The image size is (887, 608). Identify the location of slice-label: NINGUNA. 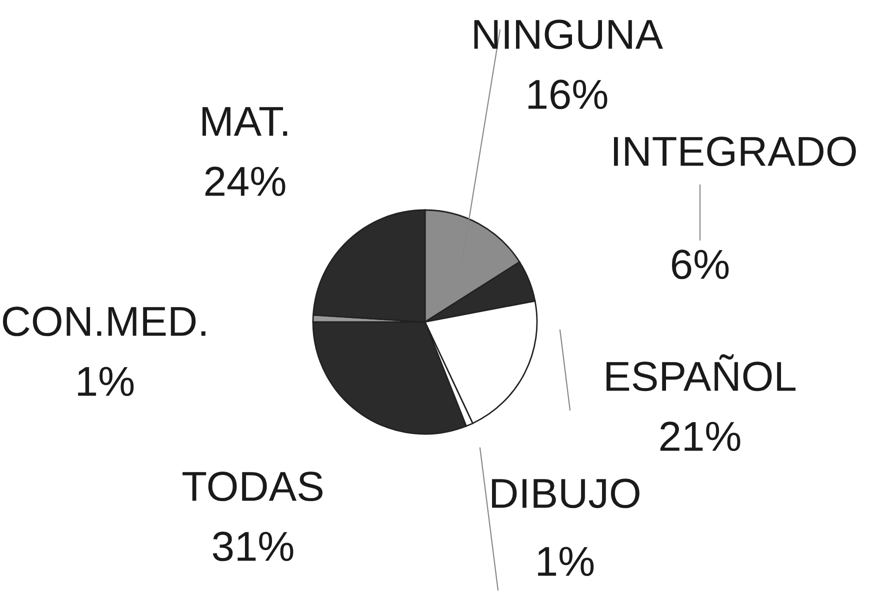
(568, 35).